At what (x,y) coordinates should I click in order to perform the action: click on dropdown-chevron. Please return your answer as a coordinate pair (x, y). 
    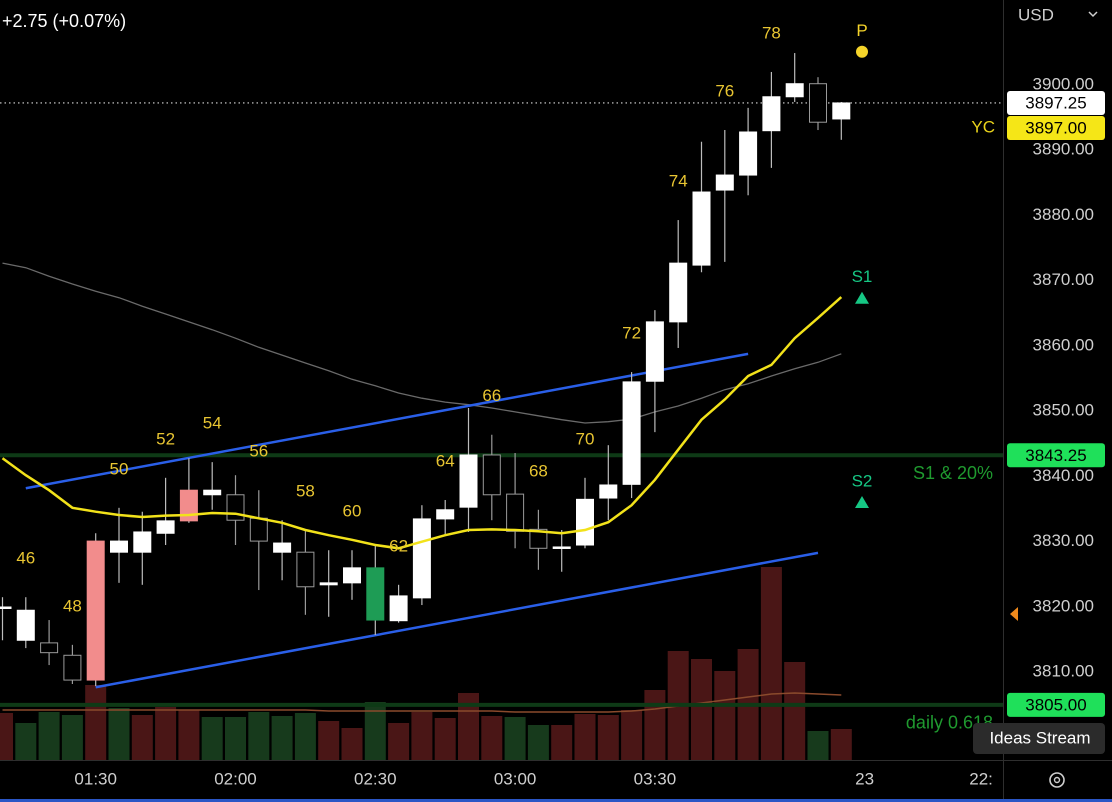
    Looking at the image, I should click on (1093, 14).